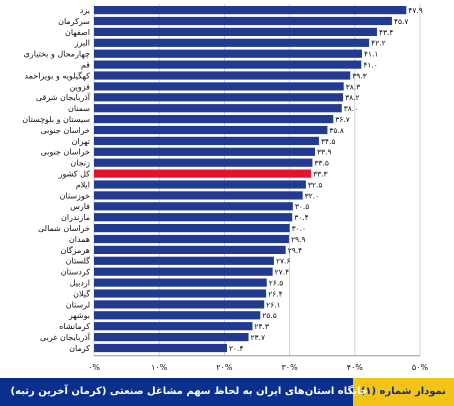 This screenshot has height=406, width=454. I want to click on value-label: ۲۰.۴, so click(236, 348).